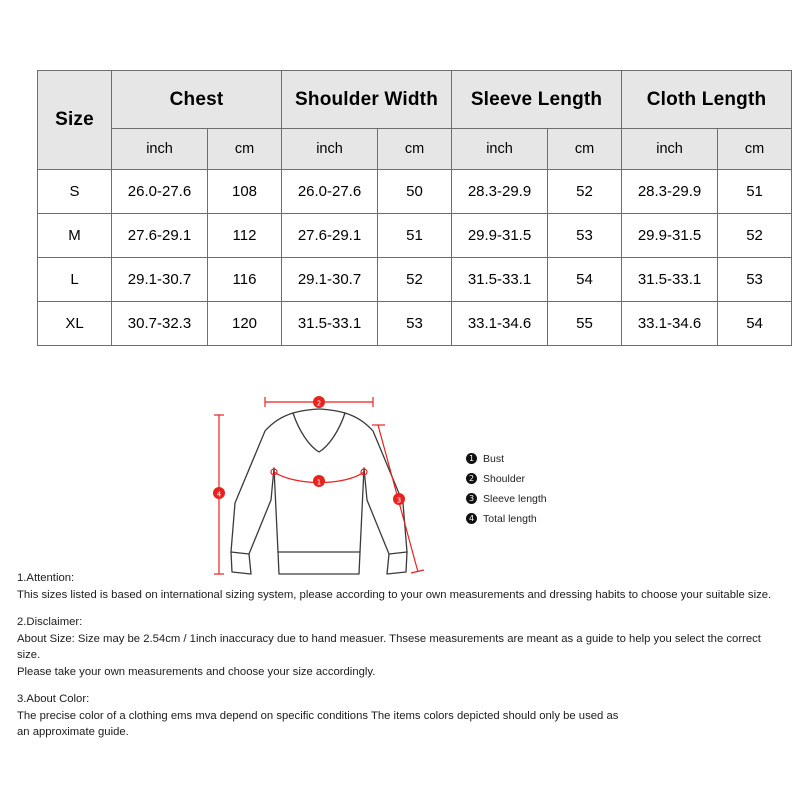 The image size is (800, 800). Describe the element at coordinates (244, 279) in the screenshot. I see `cell-chest-cm: 116` at that location.